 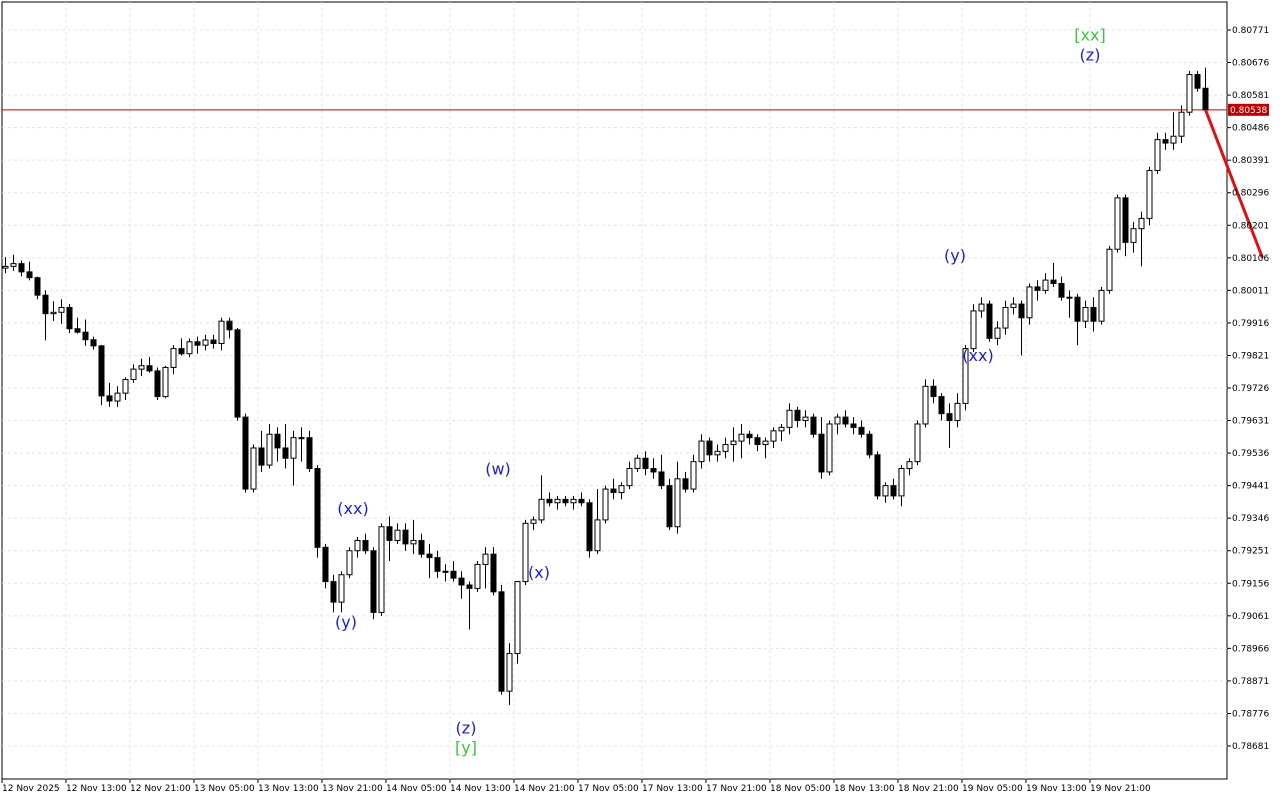 I want to click on y-tick-label: 0.80296, so click(x=1250, y=194).